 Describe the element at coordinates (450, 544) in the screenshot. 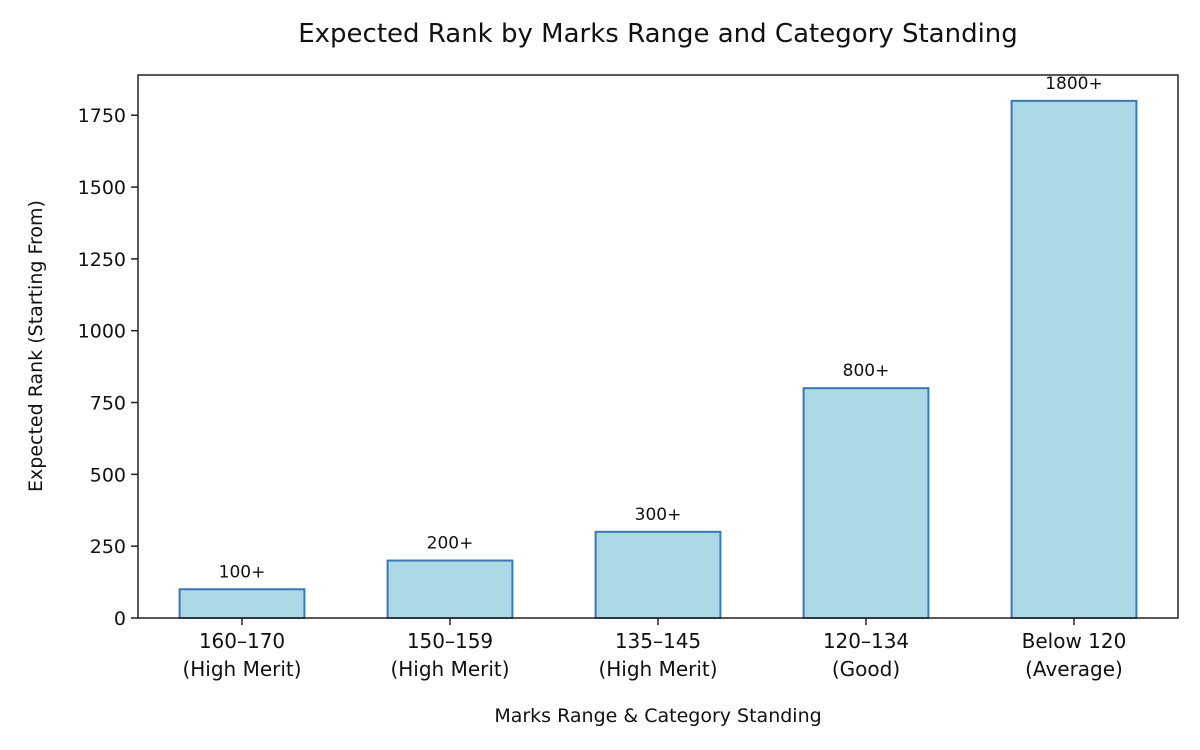

I see `bar-value-label: 200+` at that location.